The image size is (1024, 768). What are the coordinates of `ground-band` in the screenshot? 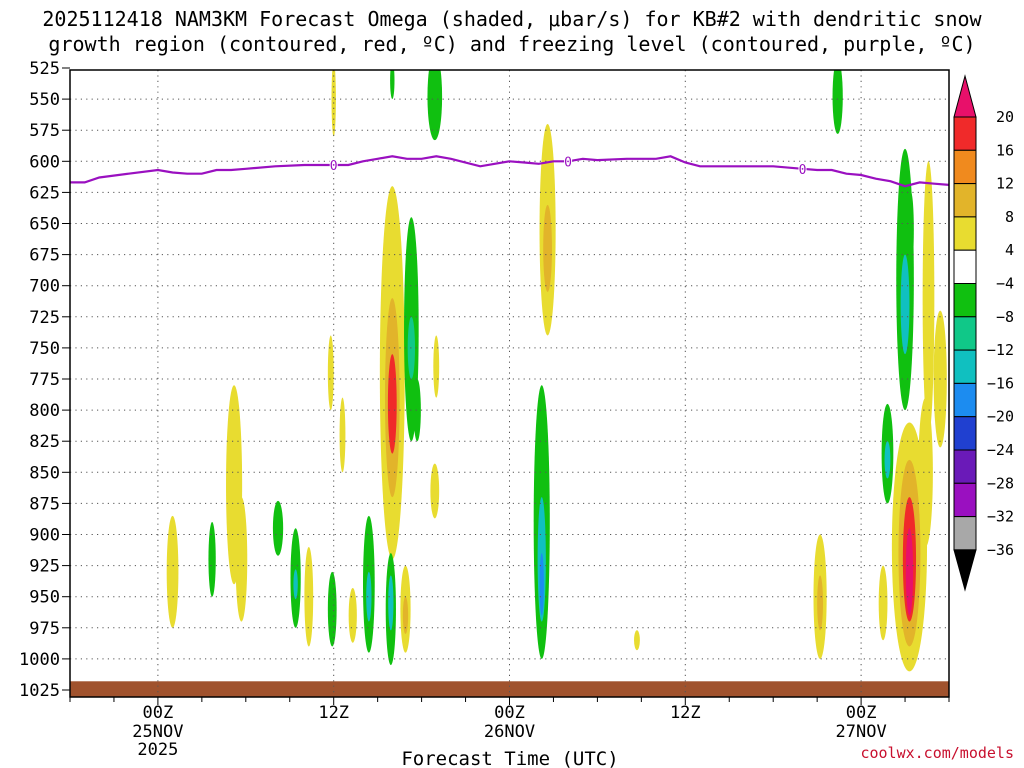 It's located at (509, 689).